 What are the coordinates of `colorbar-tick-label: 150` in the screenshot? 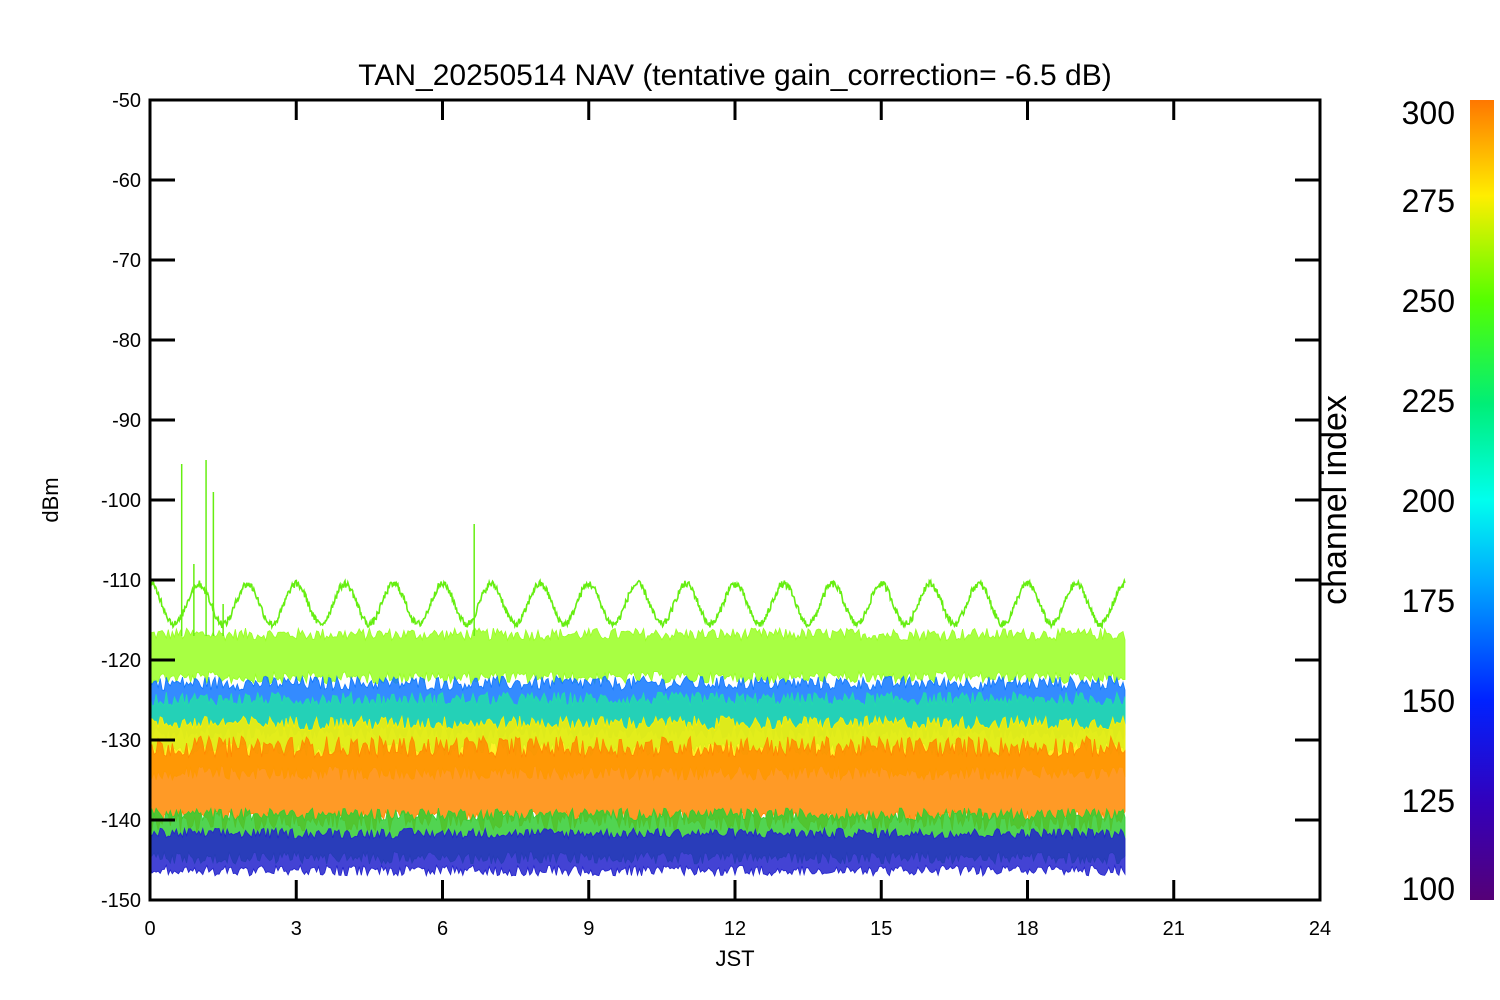 It's located at (1428, 701).